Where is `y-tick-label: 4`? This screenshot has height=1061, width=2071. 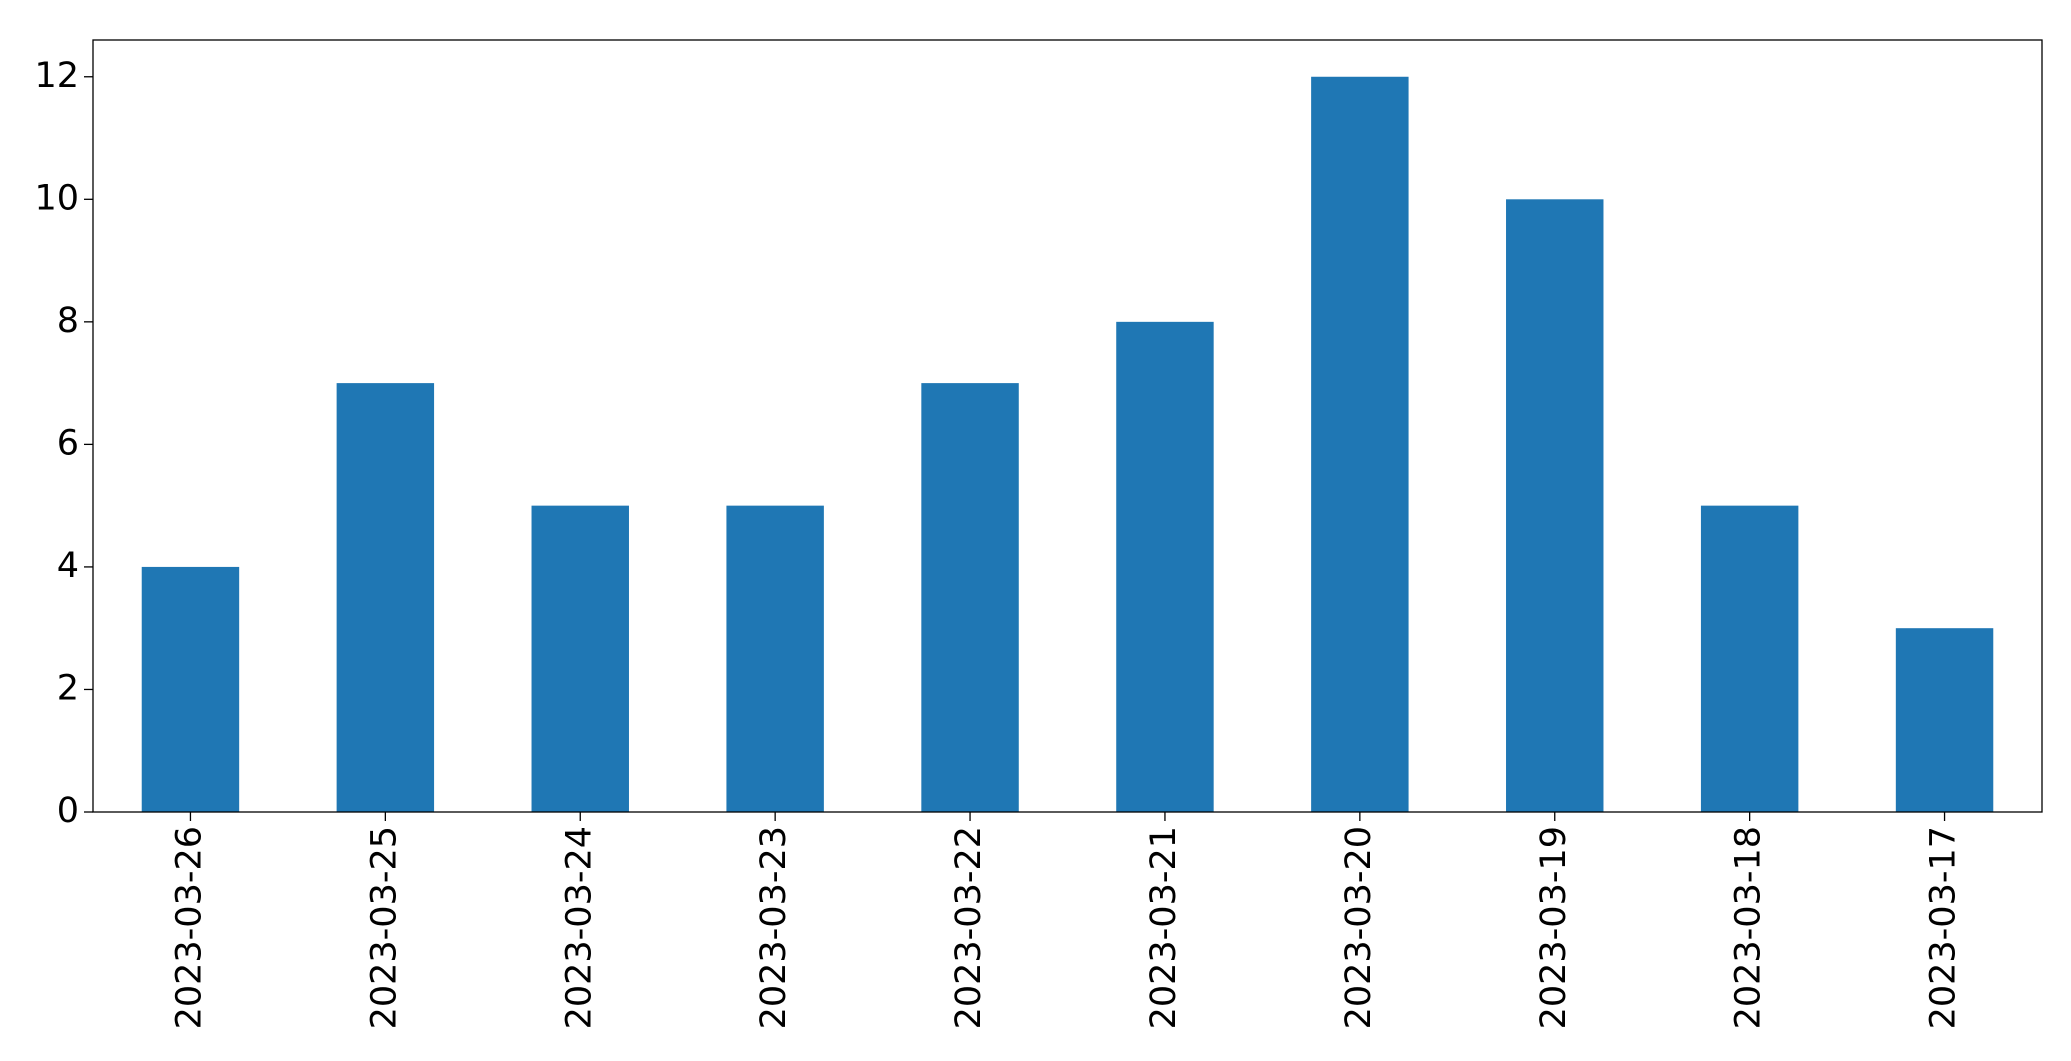 y-tick-label: 4 is located at coordinates (68, 566).